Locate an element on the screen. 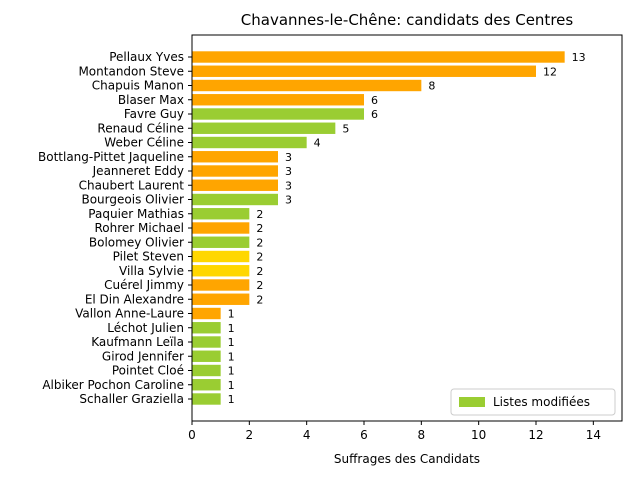  y-tick-label: Kaufmann Leïla is located at coordinates (137, 342).